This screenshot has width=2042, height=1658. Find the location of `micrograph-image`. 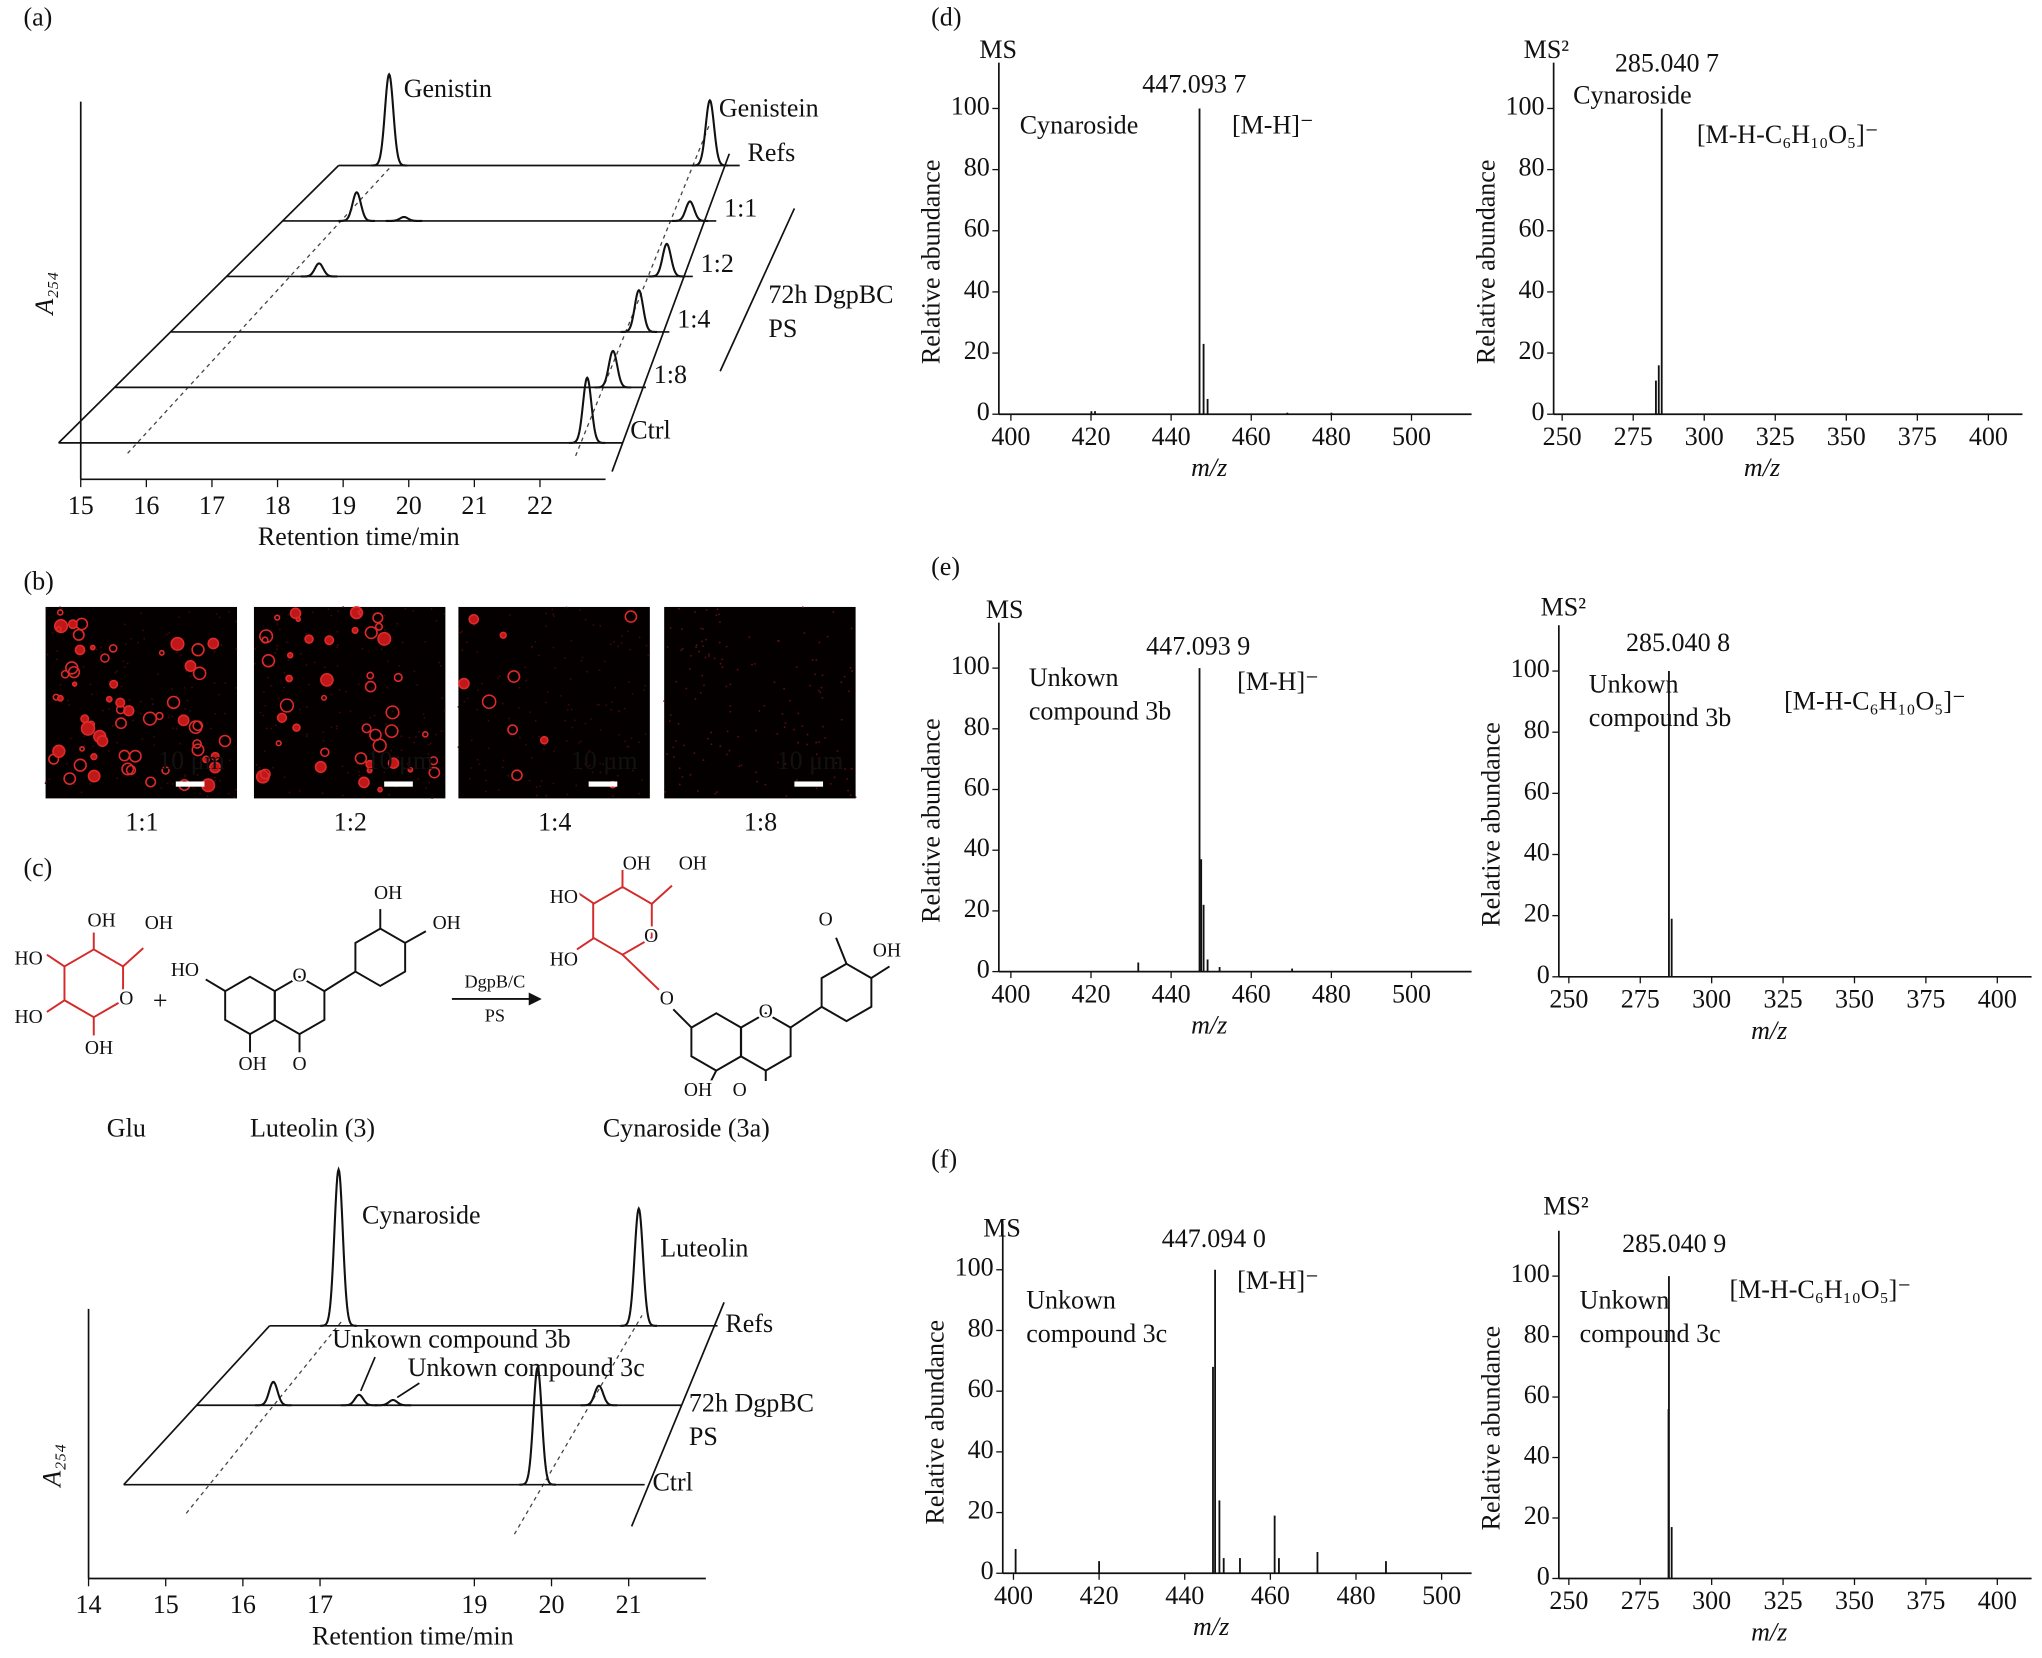

micrograph-image is located at coordinates (141, 702).